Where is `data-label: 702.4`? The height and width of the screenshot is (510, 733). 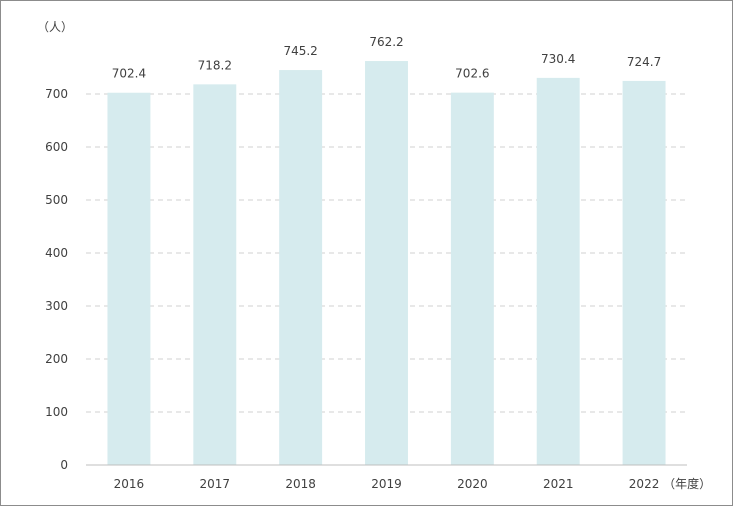 data-label: 702.4 is located at coordinates (129, 74).